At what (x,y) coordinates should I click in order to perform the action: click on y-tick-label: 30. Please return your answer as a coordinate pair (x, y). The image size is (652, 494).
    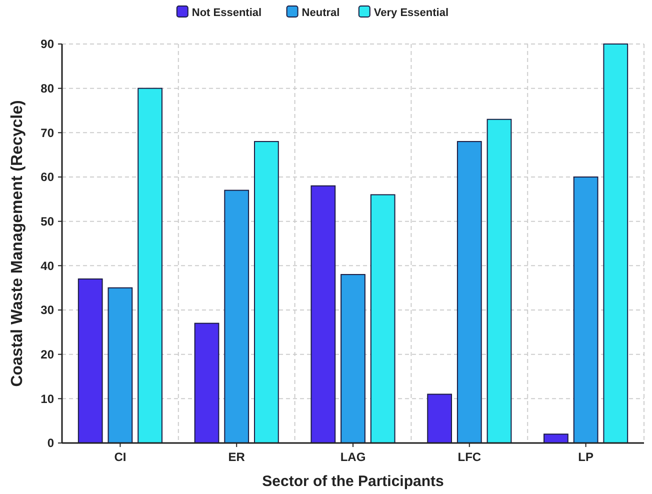
    Looking at the image, I should click on (47, 310).